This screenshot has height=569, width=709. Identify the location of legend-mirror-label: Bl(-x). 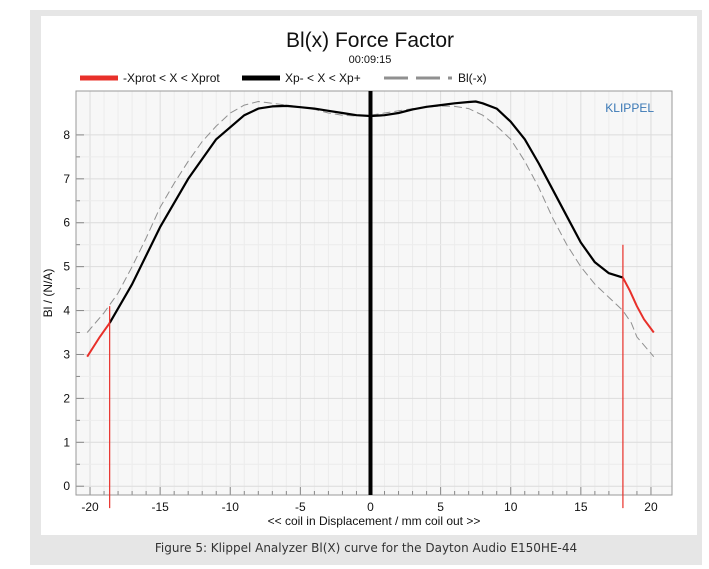
(472, 78).